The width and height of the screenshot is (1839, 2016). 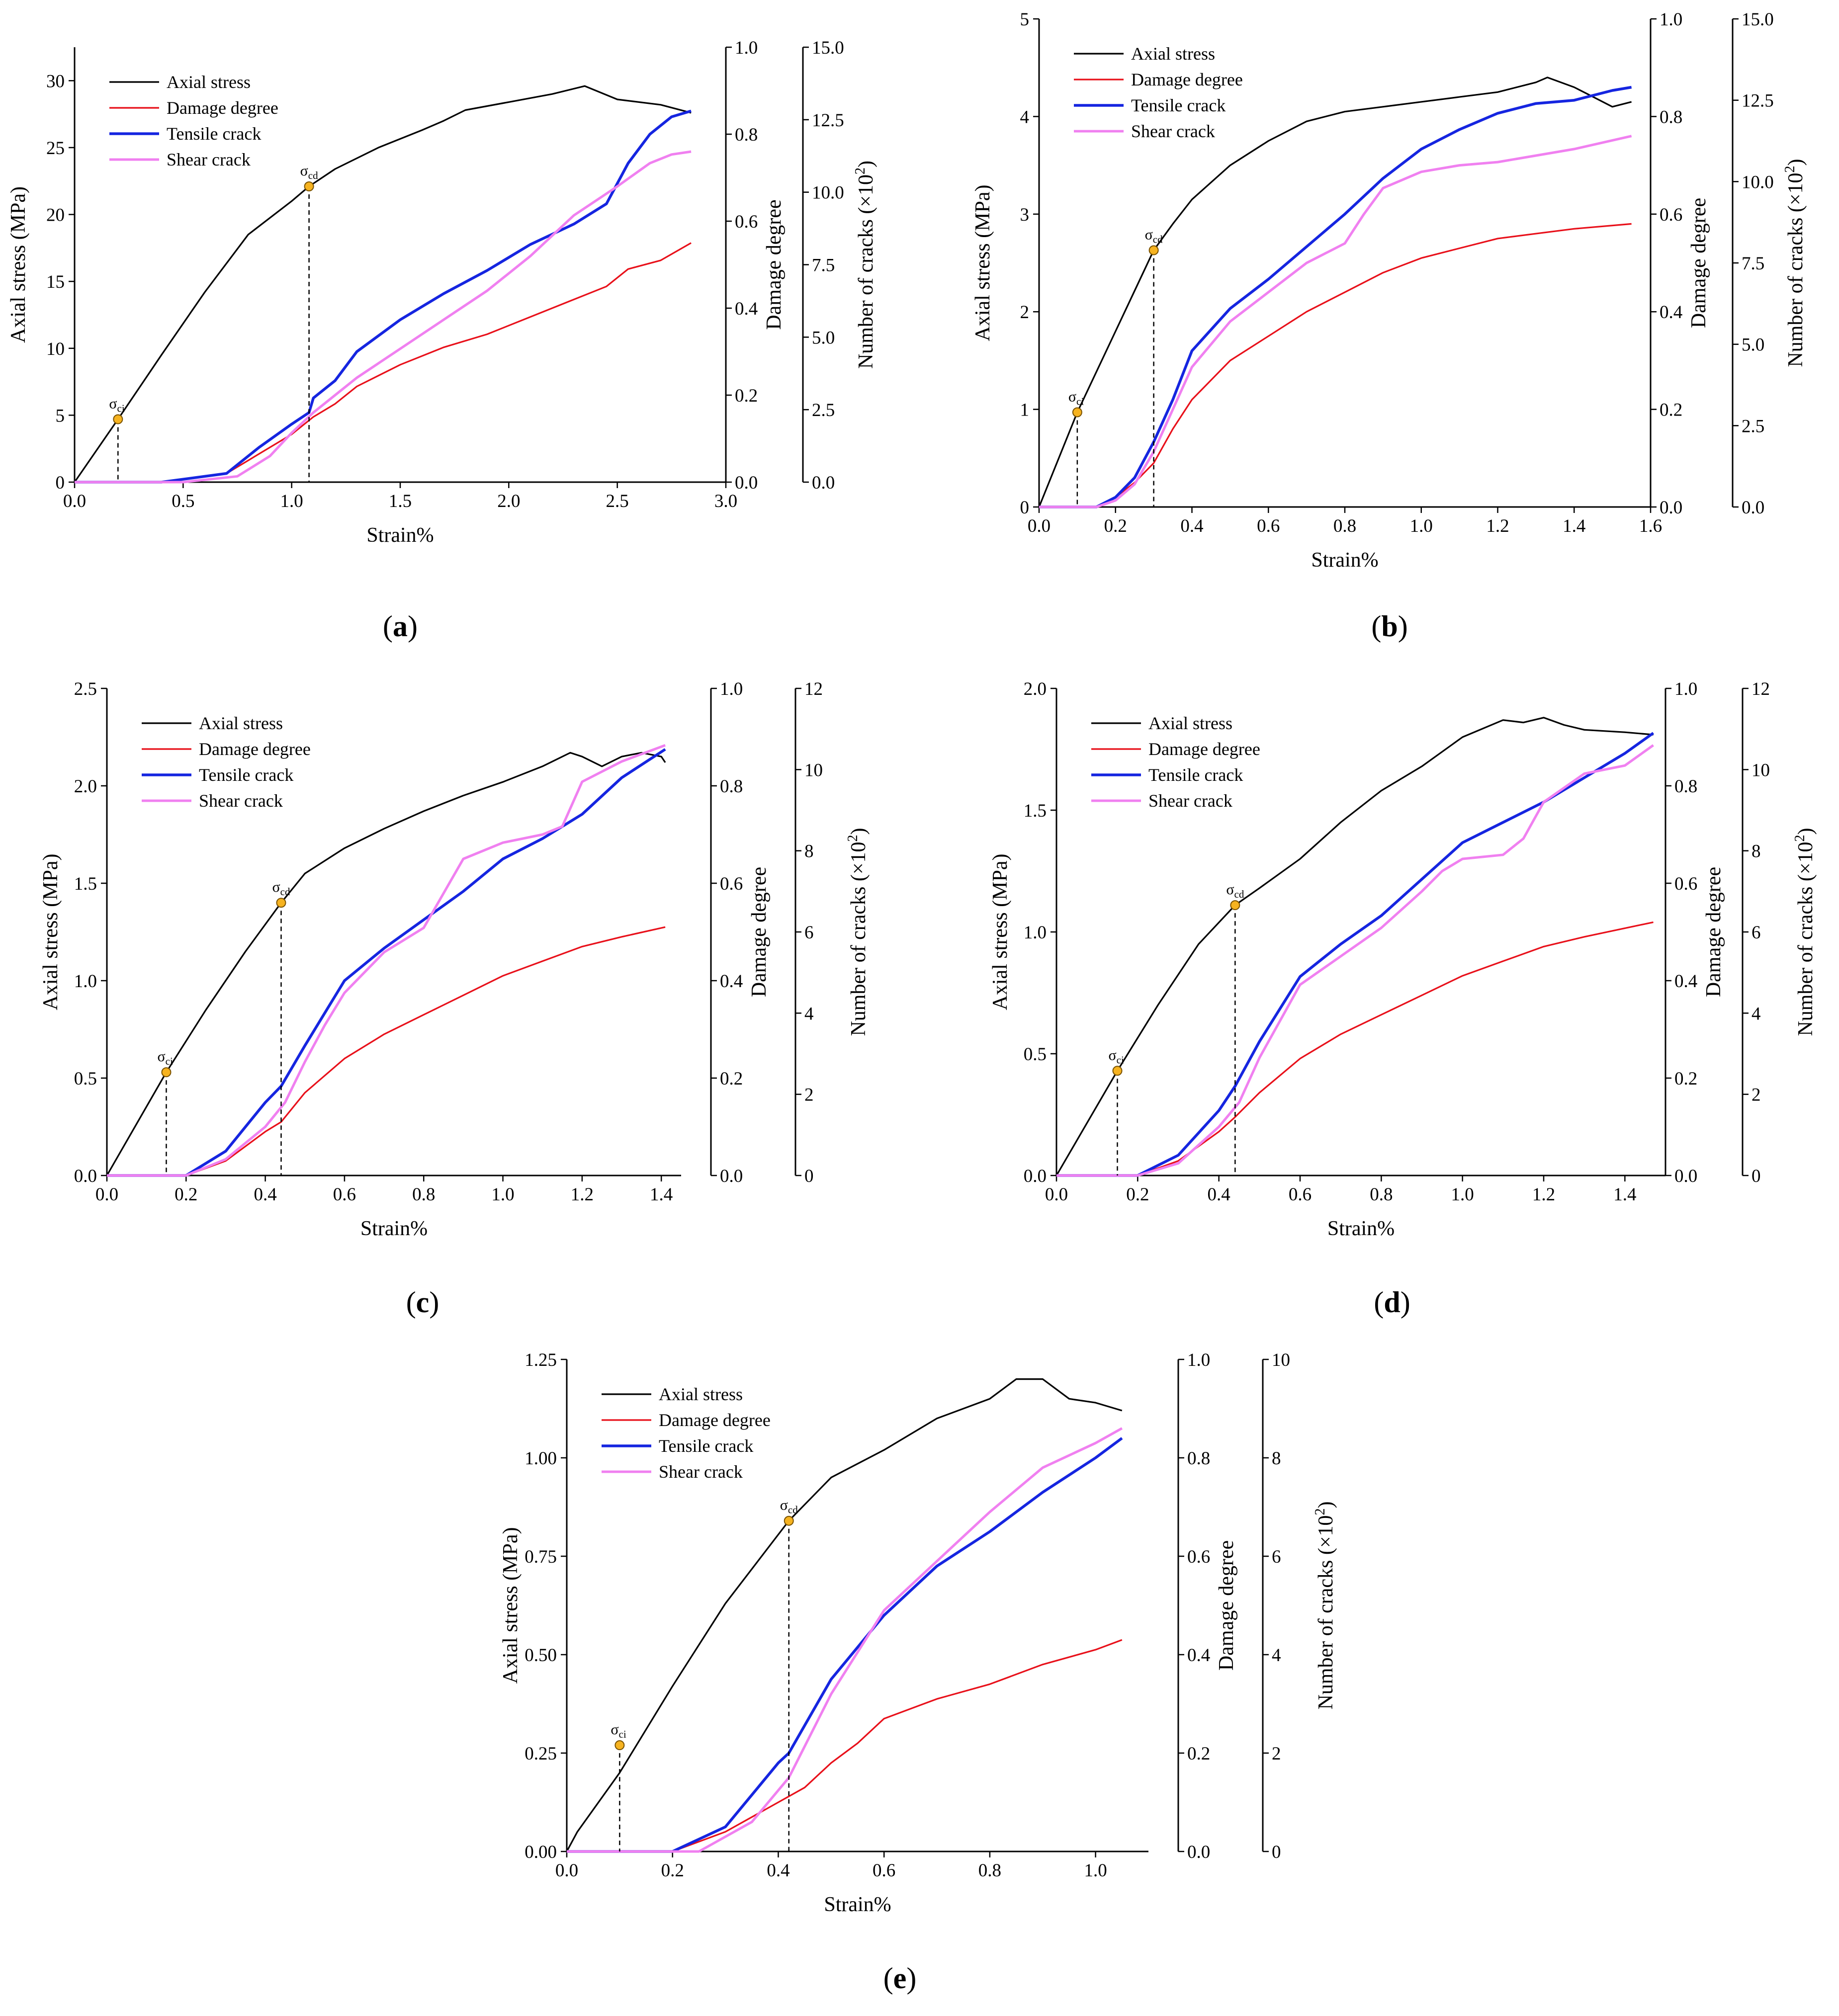 I want to click on y-right2-tick-label: 7.5, so click(x=823, y=265).